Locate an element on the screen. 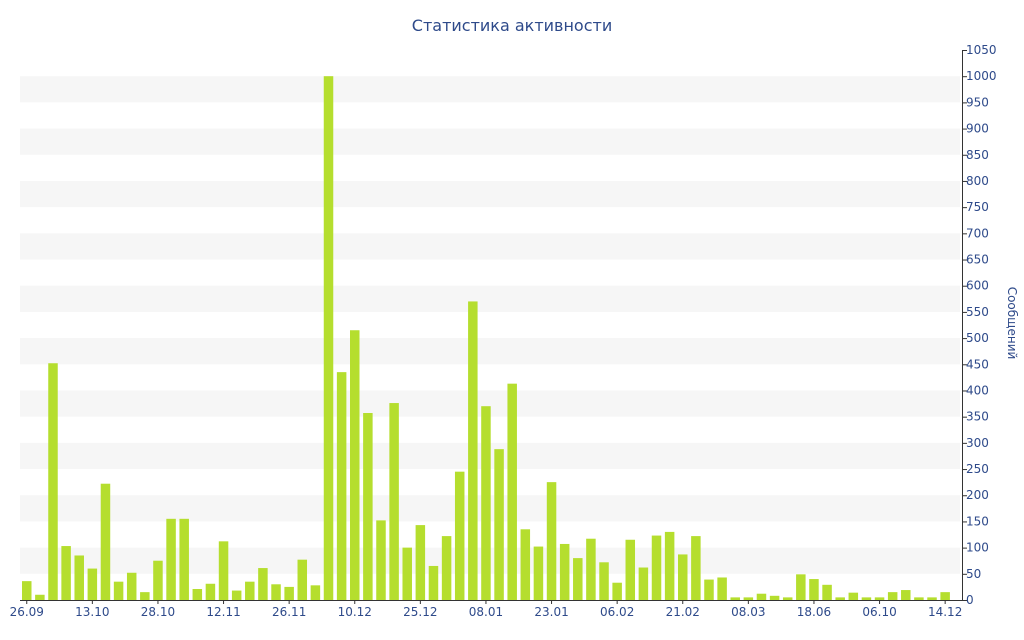 The width and height of the screenshot is (1024, 640). x-tick-label: 26.09 is located at coordinates (27, 612).